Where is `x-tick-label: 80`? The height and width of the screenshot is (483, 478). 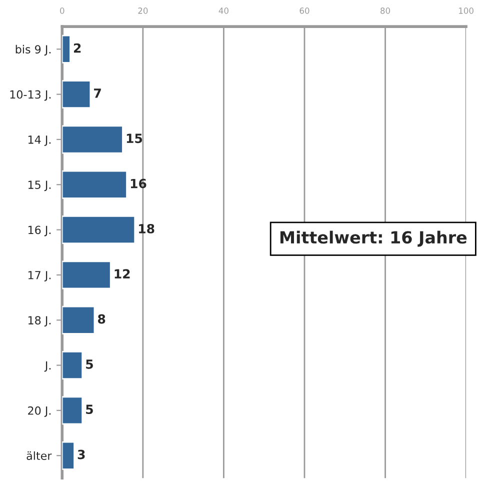
x-tick-label: 80 is located at coordinates (385, 11).